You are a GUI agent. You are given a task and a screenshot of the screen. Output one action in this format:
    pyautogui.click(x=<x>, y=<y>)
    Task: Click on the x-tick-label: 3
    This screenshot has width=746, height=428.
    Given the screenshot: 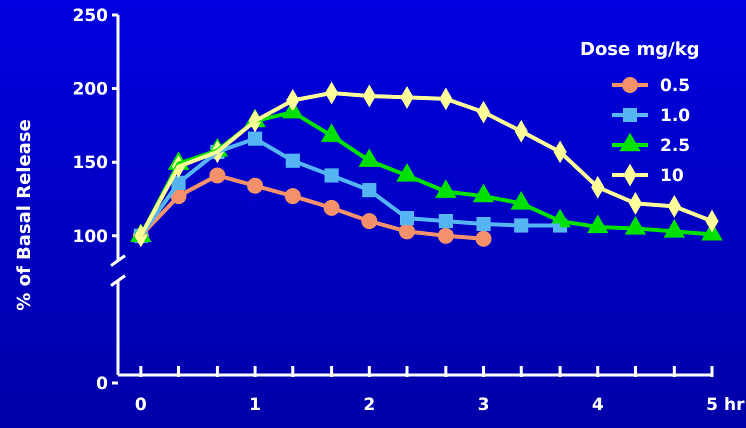 What is the action you would take?
    pyautogui.click(x=484, y=405)
    